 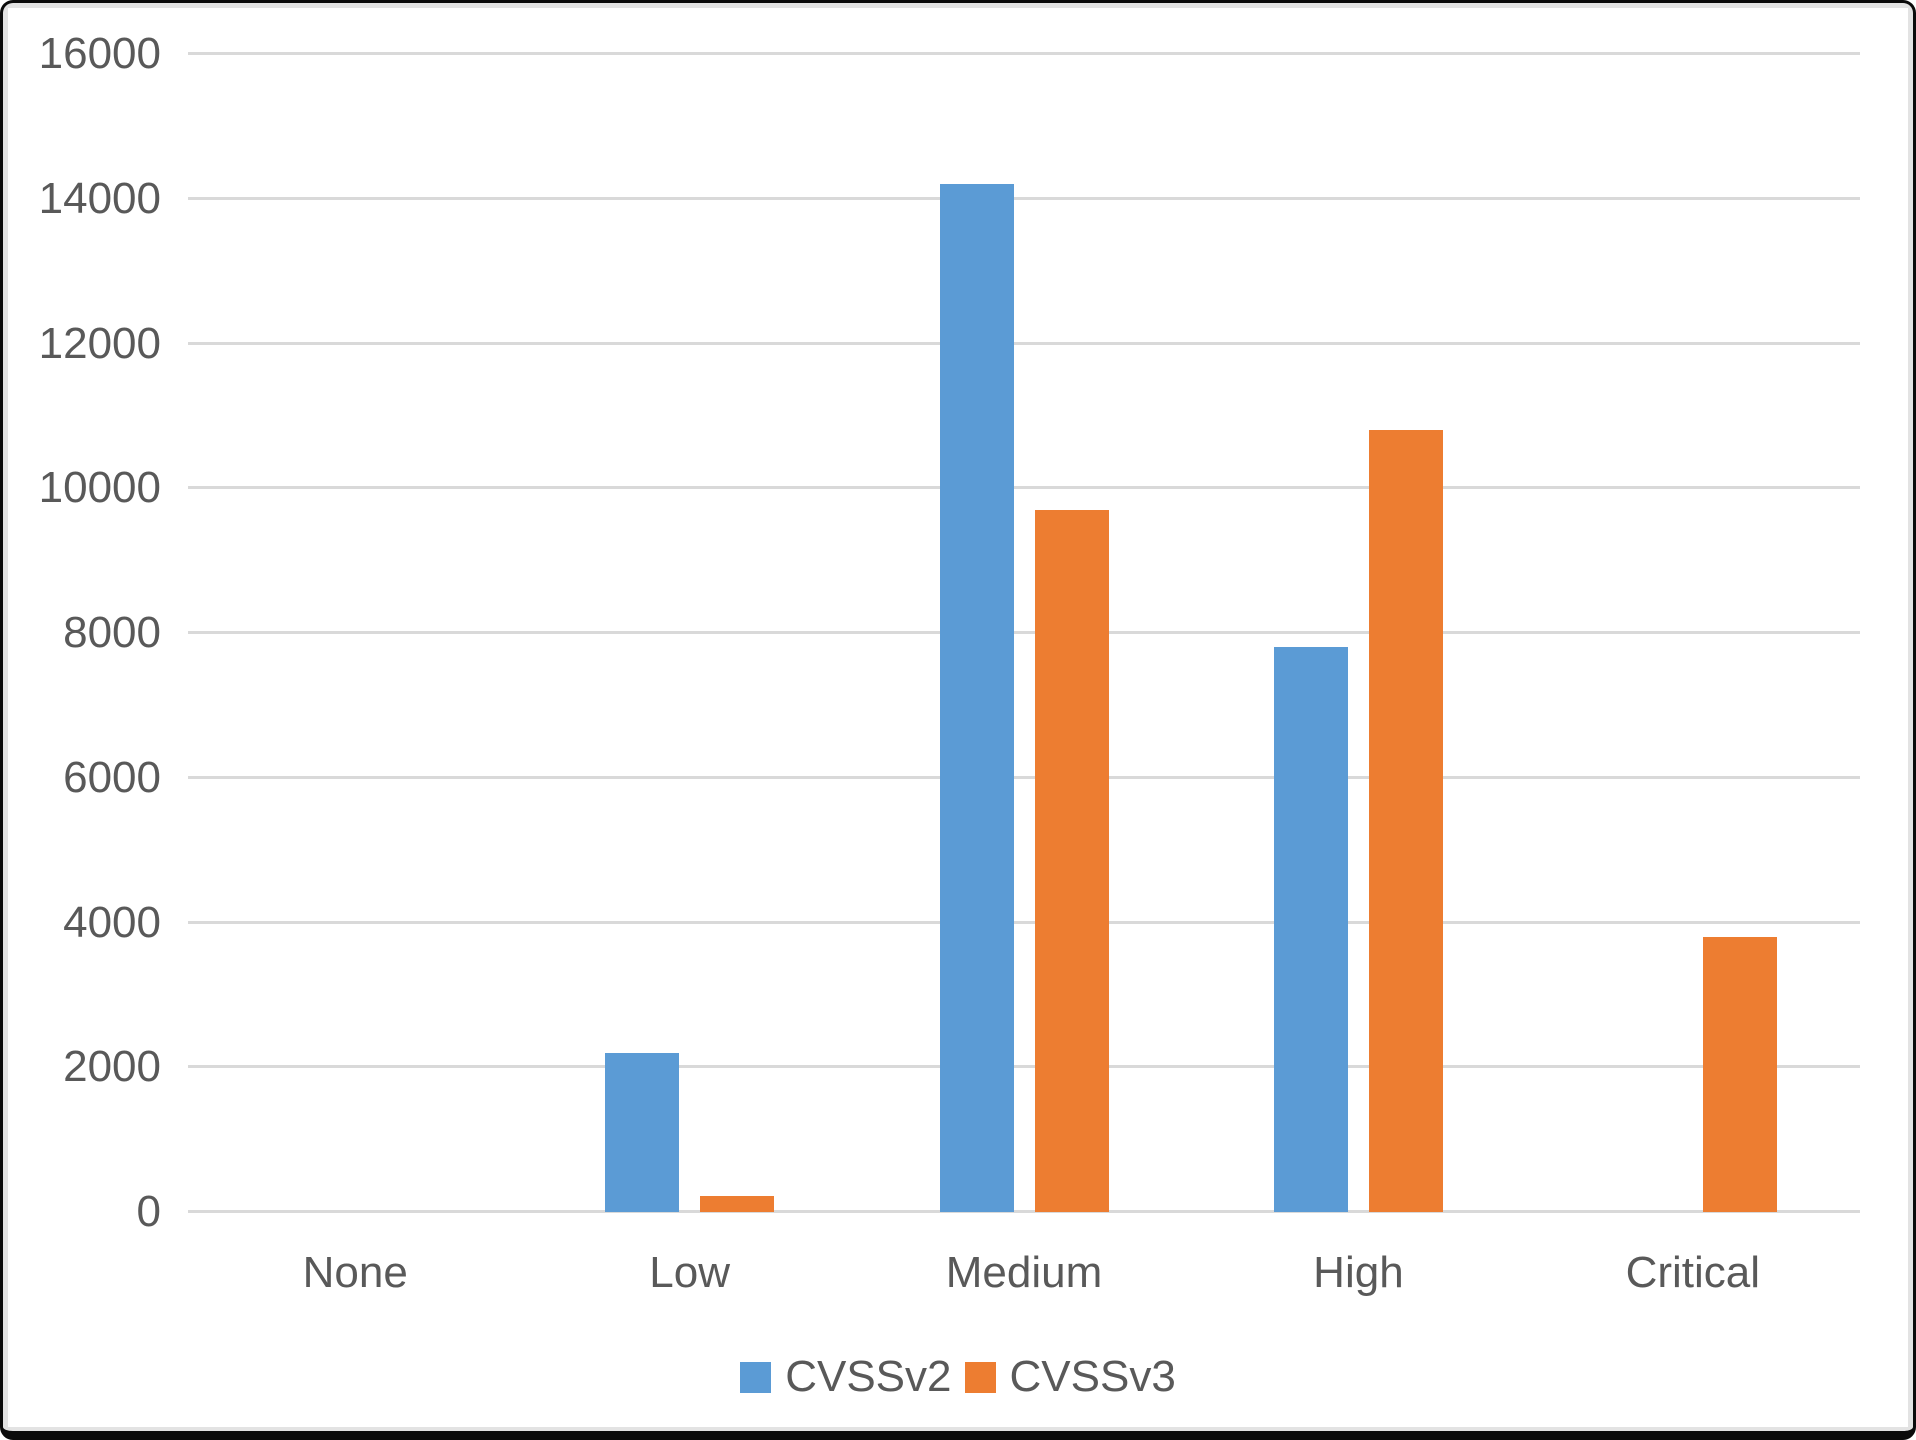 What do you see at coordinates (99, 53) in the screenshot?
I see `y-tick-label-16000: 16000` at bounding box center [99, 53].